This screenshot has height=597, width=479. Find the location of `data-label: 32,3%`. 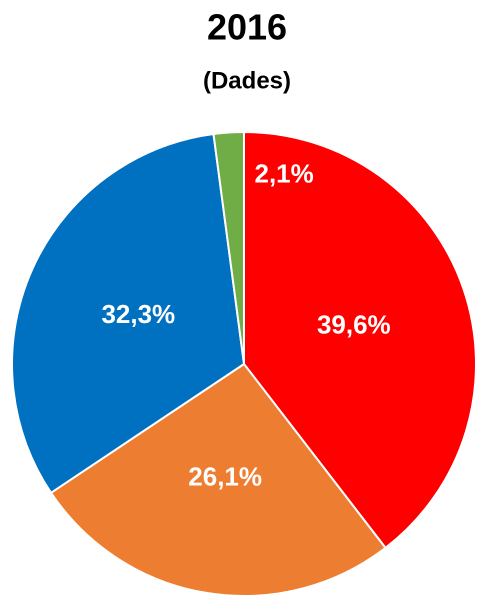

data-label: 32,3% is located at coordinates (138, 314).